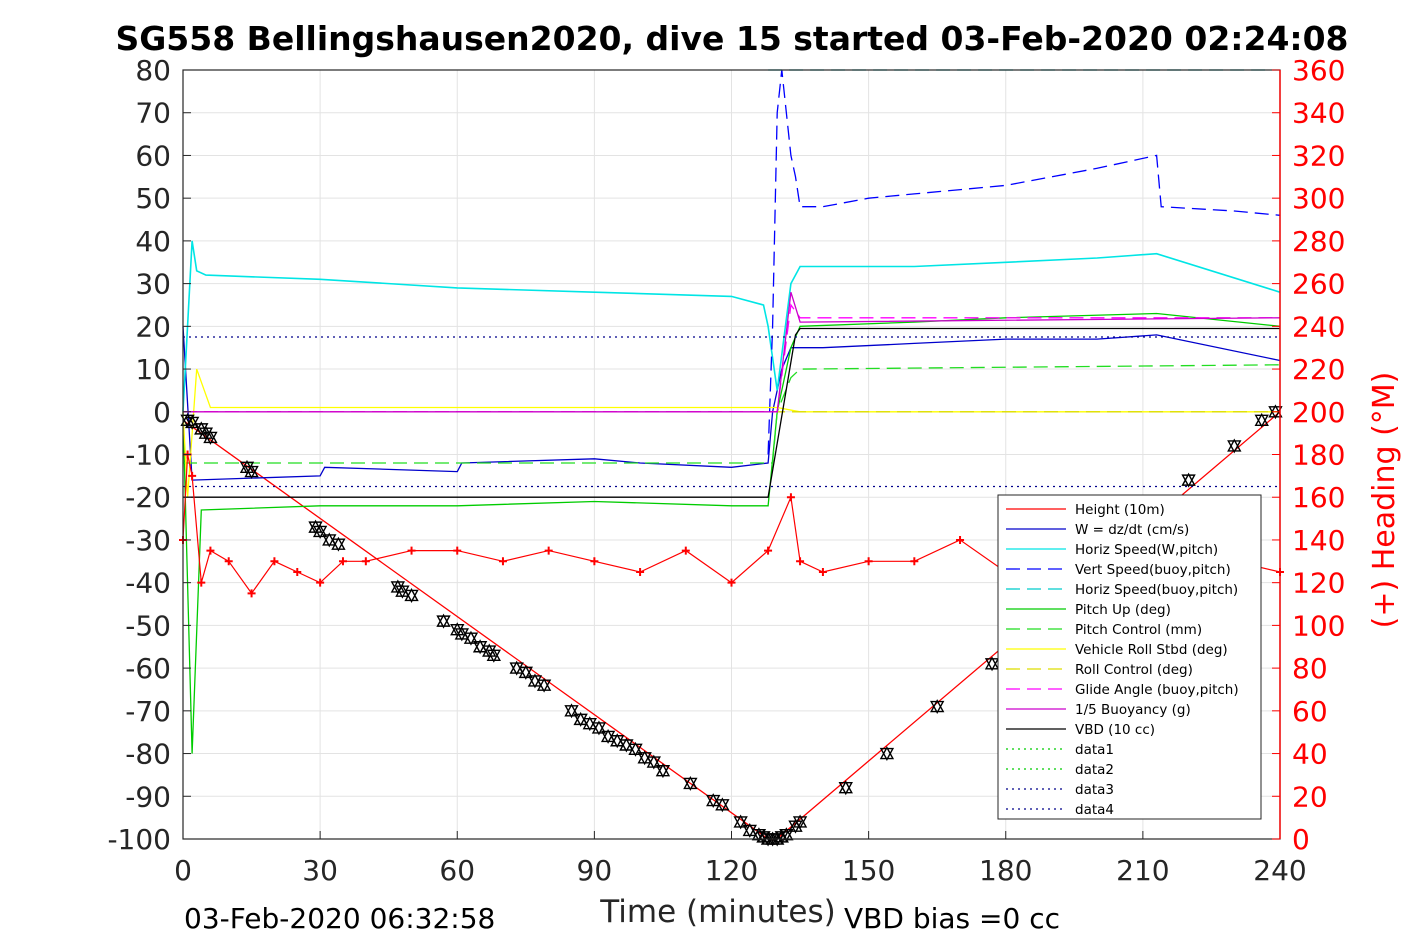 Image resolution: width=1417 pixels, height=945 pixels. What do you see at coordinates (1318, 455) in the screenshot?
I see `y-right-tick-label: 180` at bounding box center [1318, 455].